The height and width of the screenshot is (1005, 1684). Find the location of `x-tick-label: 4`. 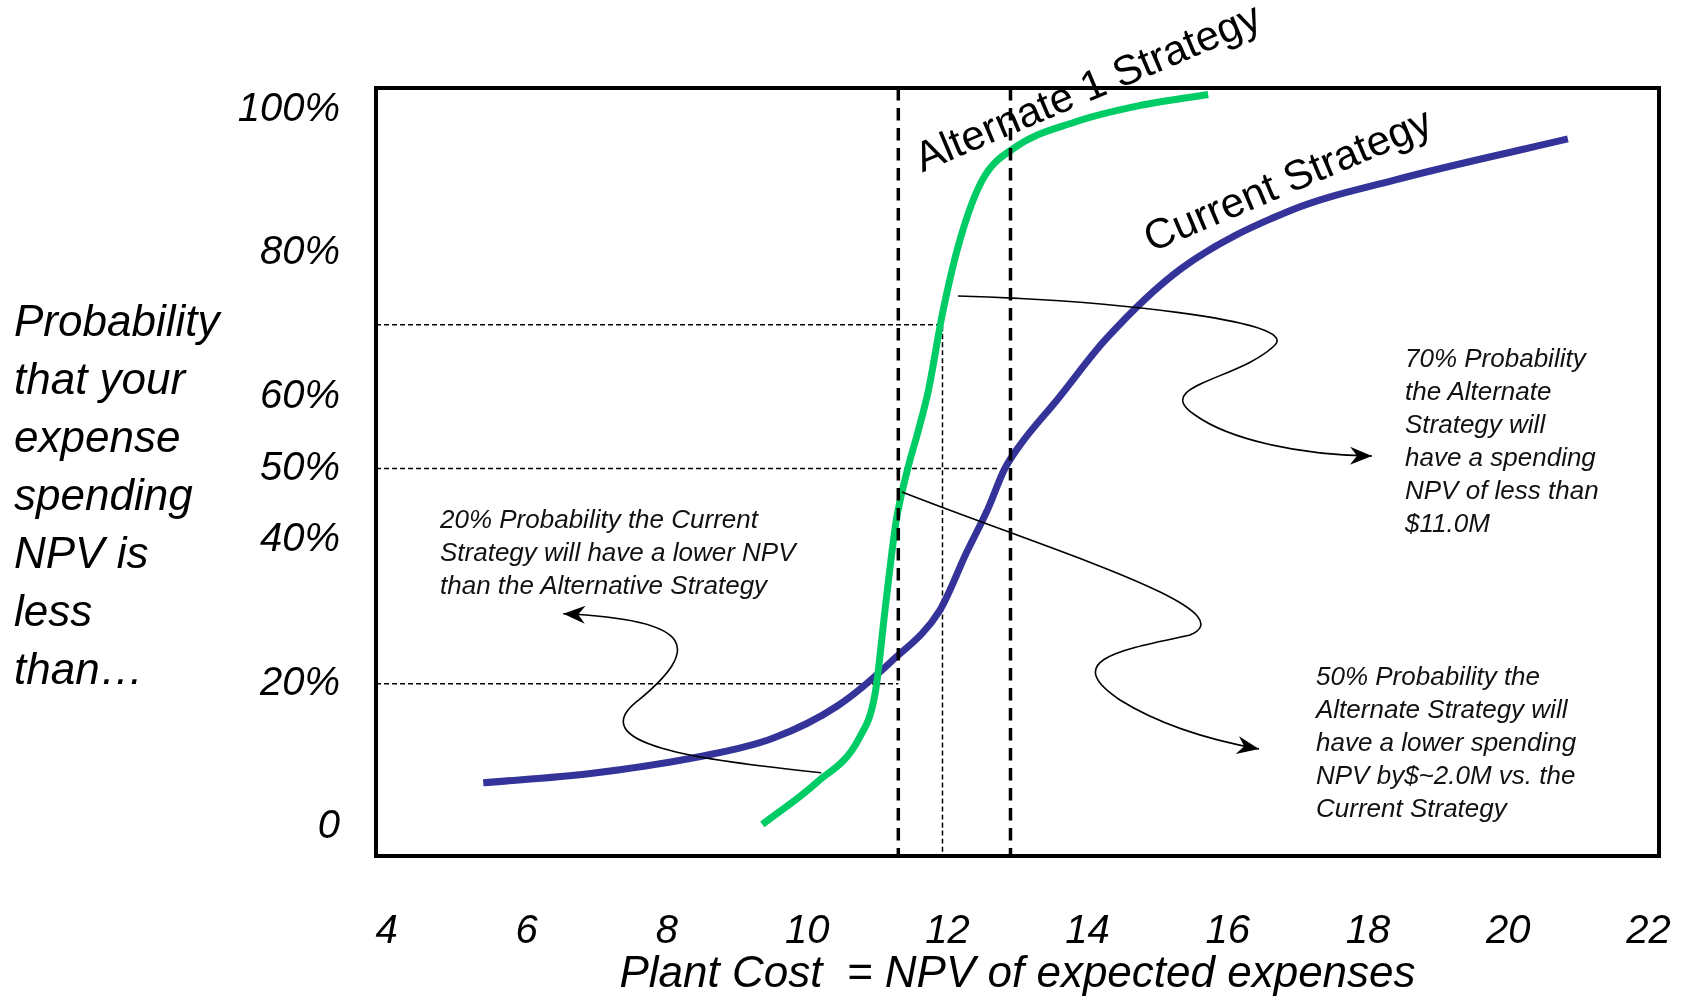

x-tick-label: 4 is located at coordinates (386, 929).